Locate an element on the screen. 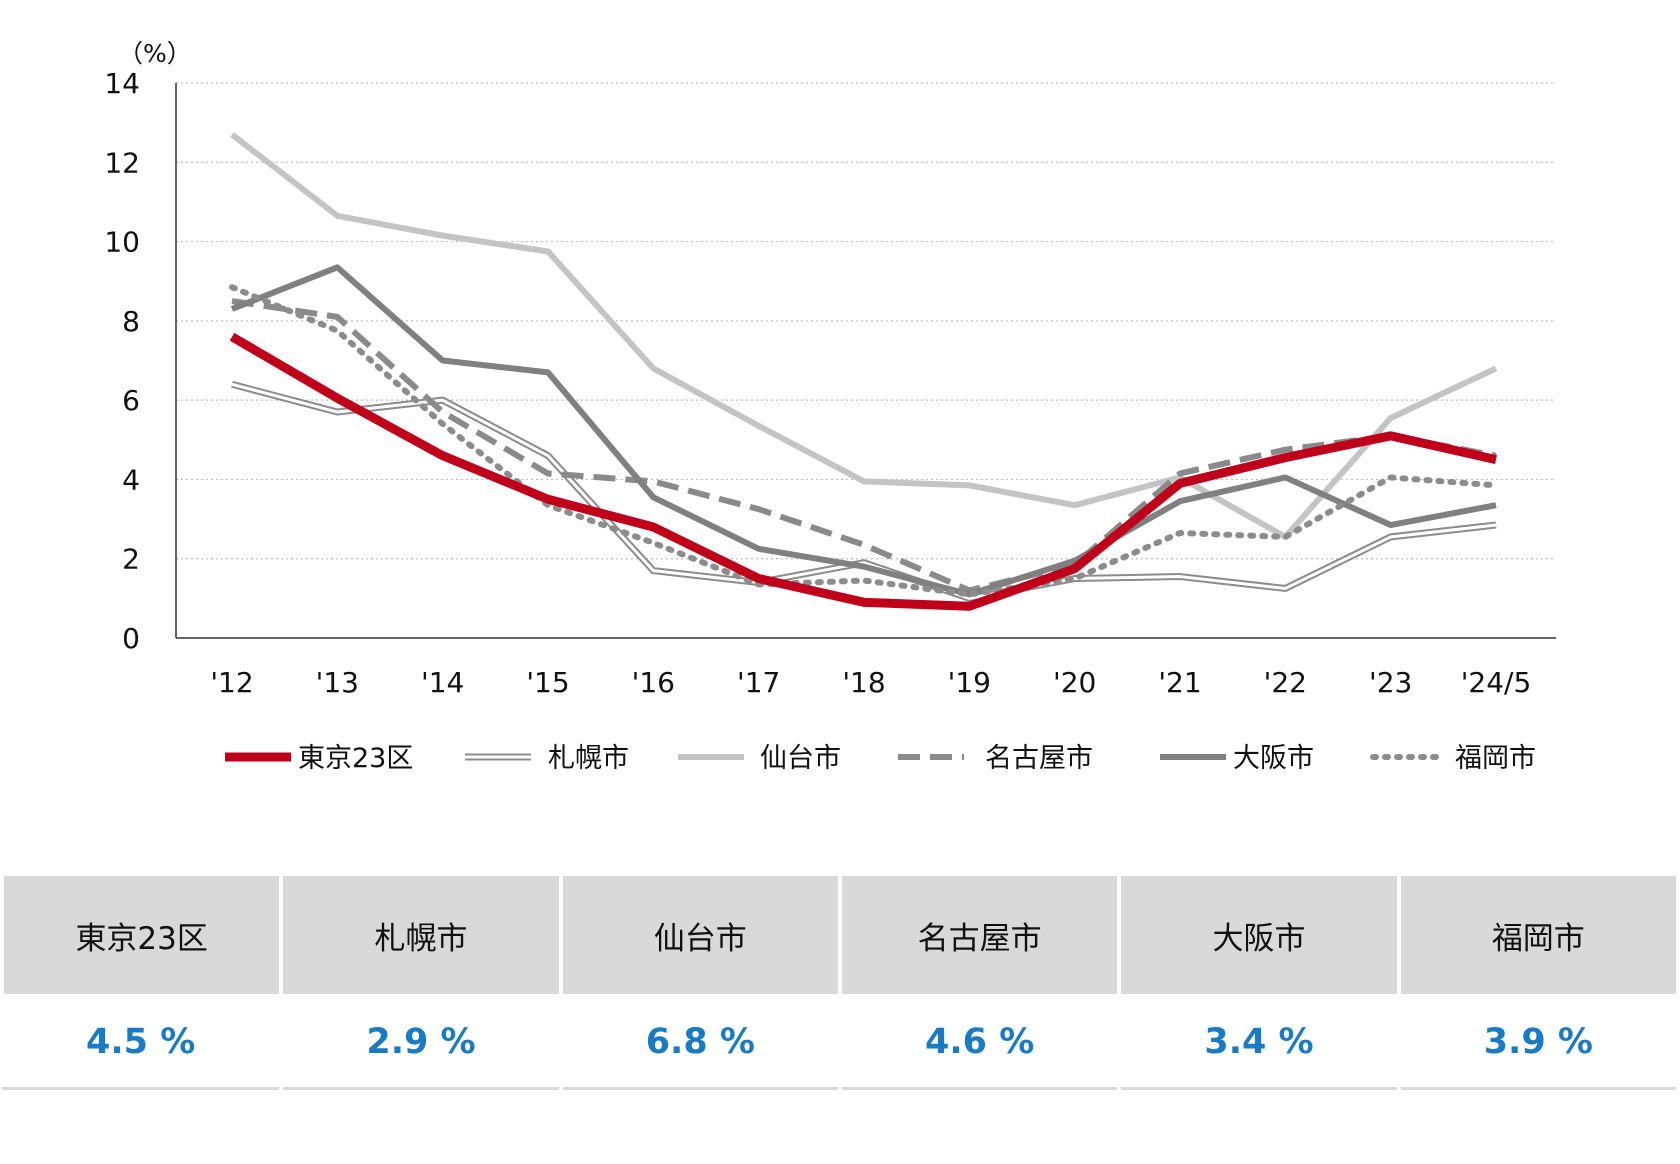 The image size is (1680, 1164). summary-value-cell: 2.9 % is located at coordinates (421, 1041).